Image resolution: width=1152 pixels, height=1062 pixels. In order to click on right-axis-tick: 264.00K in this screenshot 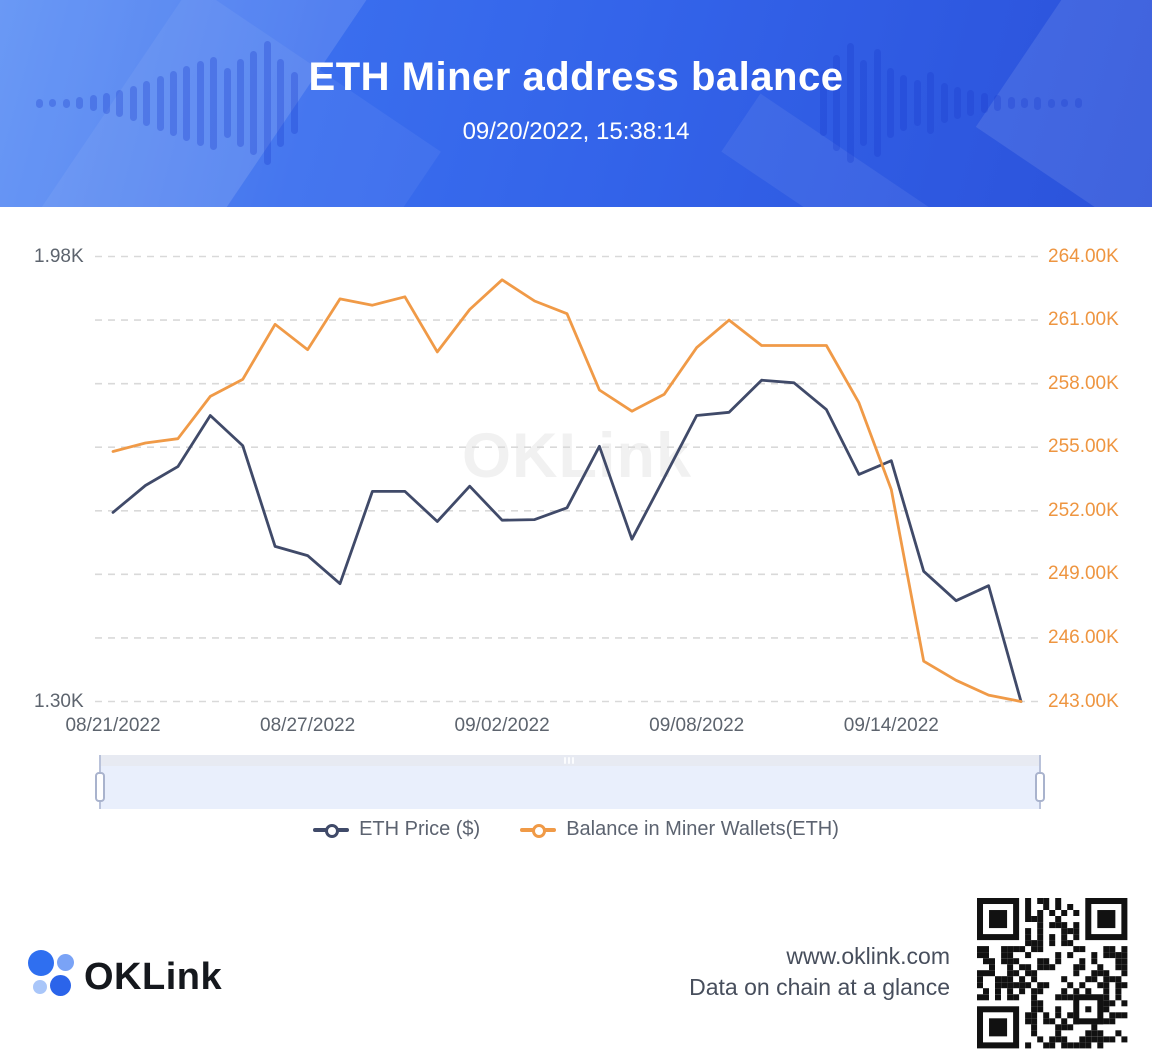, I will do `click(1083, 256)`.